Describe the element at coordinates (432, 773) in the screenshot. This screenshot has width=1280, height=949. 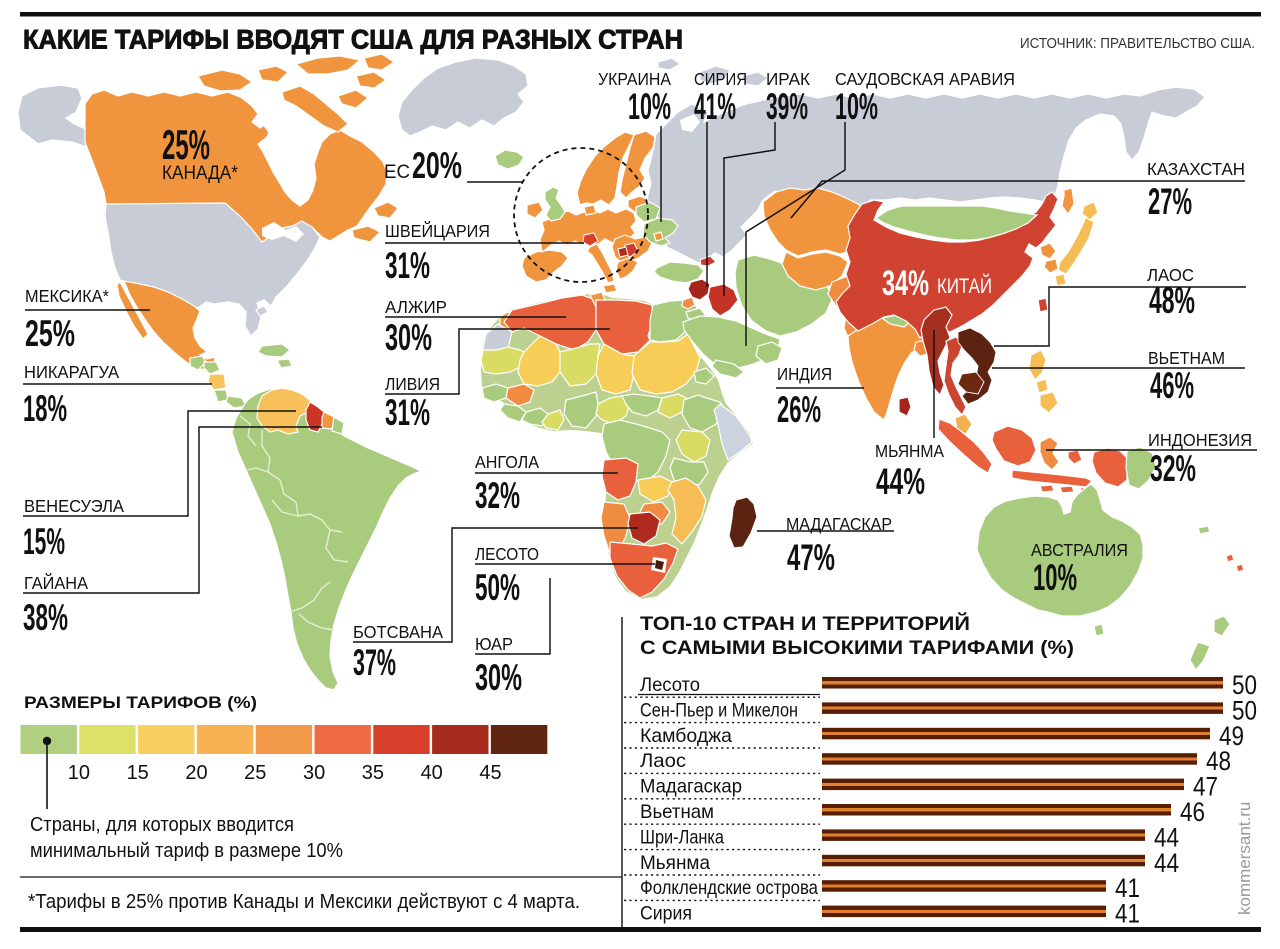
I see `svg-text: 40` at that location.